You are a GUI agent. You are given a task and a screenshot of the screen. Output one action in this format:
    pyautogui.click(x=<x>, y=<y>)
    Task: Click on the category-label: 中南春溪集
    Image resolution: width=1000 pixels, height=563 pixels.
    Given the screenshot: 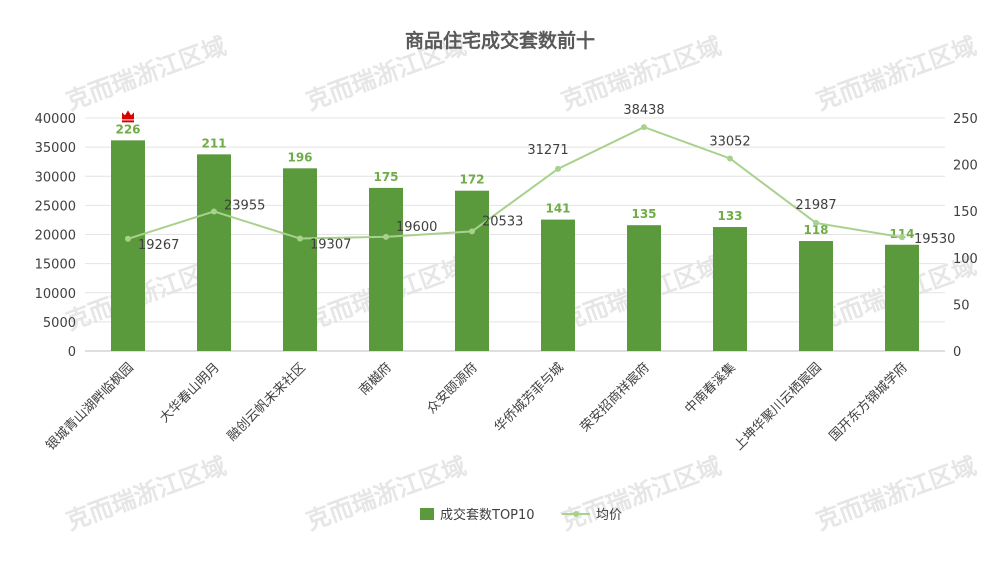 What is the action you would take?
    pyautogui.click(x=710, y=388)
    